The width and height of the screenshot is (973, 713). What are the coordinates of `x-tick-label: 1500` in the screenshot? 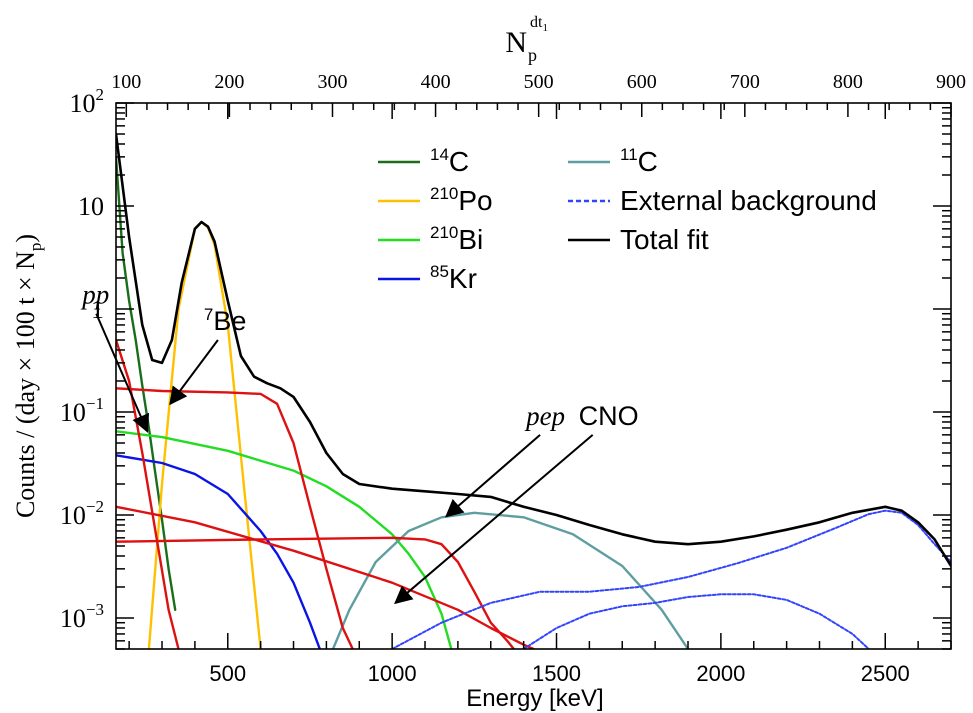 It's located at (556, 673).